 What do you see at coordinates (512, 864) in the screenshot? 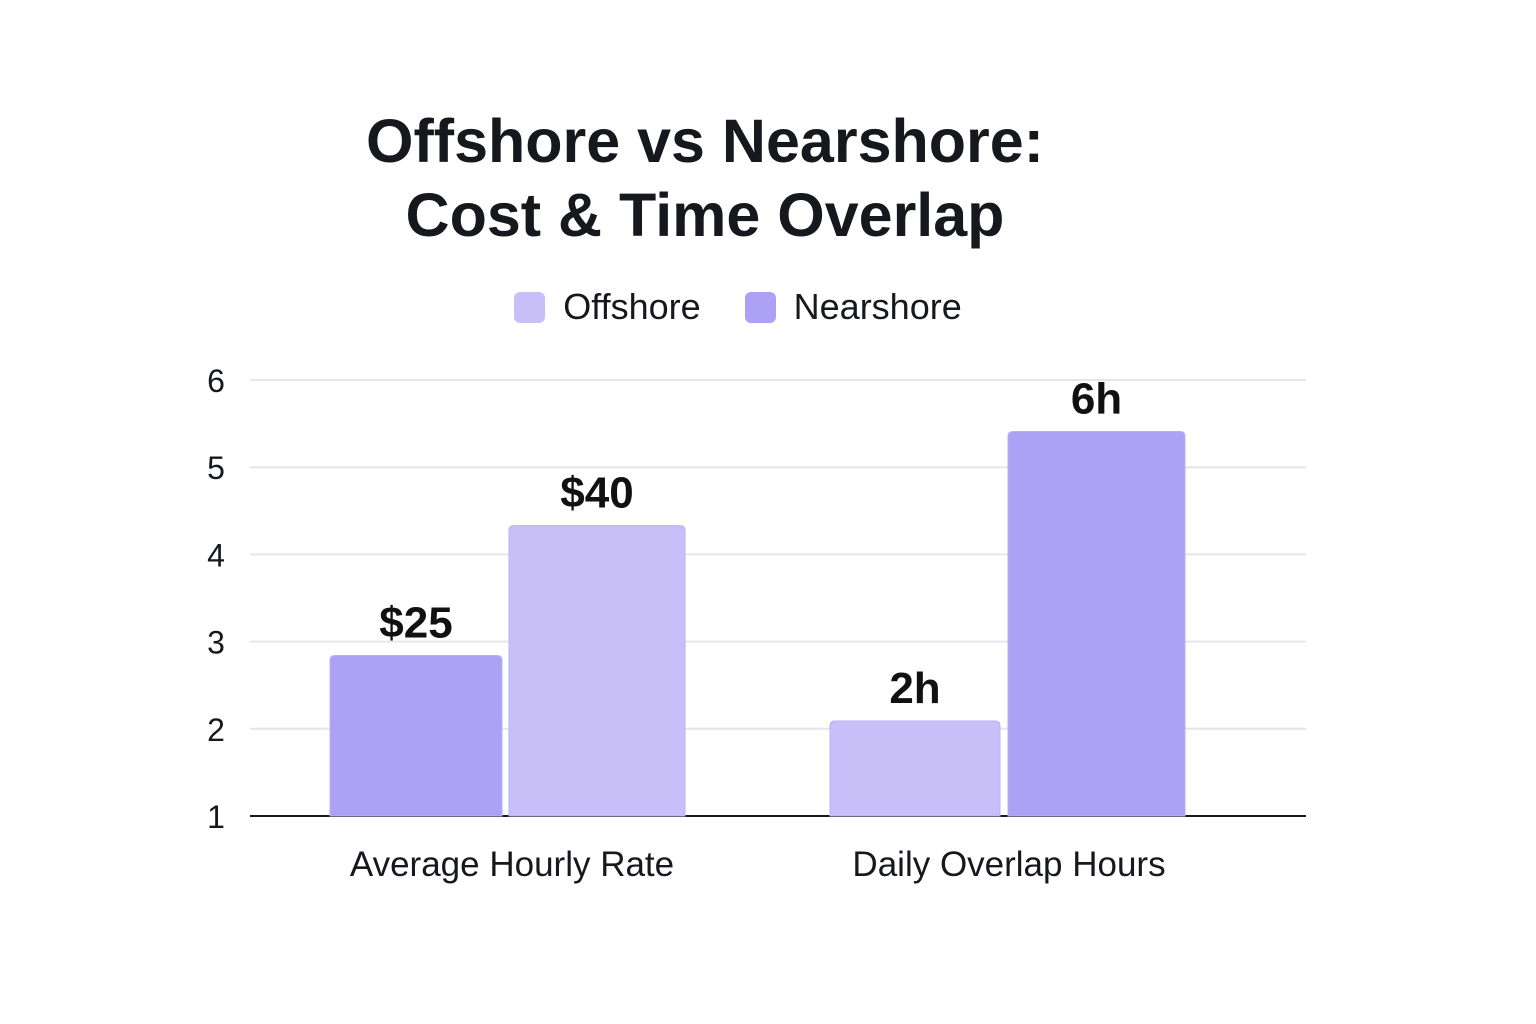
I see `x-category-label: Average Hourly Rate` at bounding box center [512, 864].